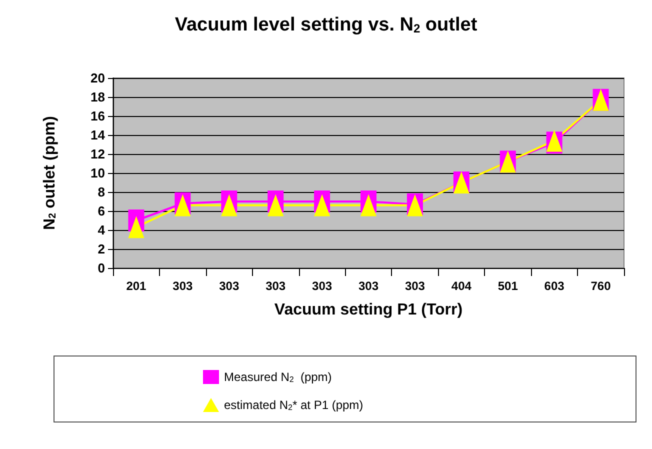 The image size is (652, 449). What do you see at coordinates (136, 286) in the screenshot?
I see `x-tick-label: 201` at bounding box center [136, 286].